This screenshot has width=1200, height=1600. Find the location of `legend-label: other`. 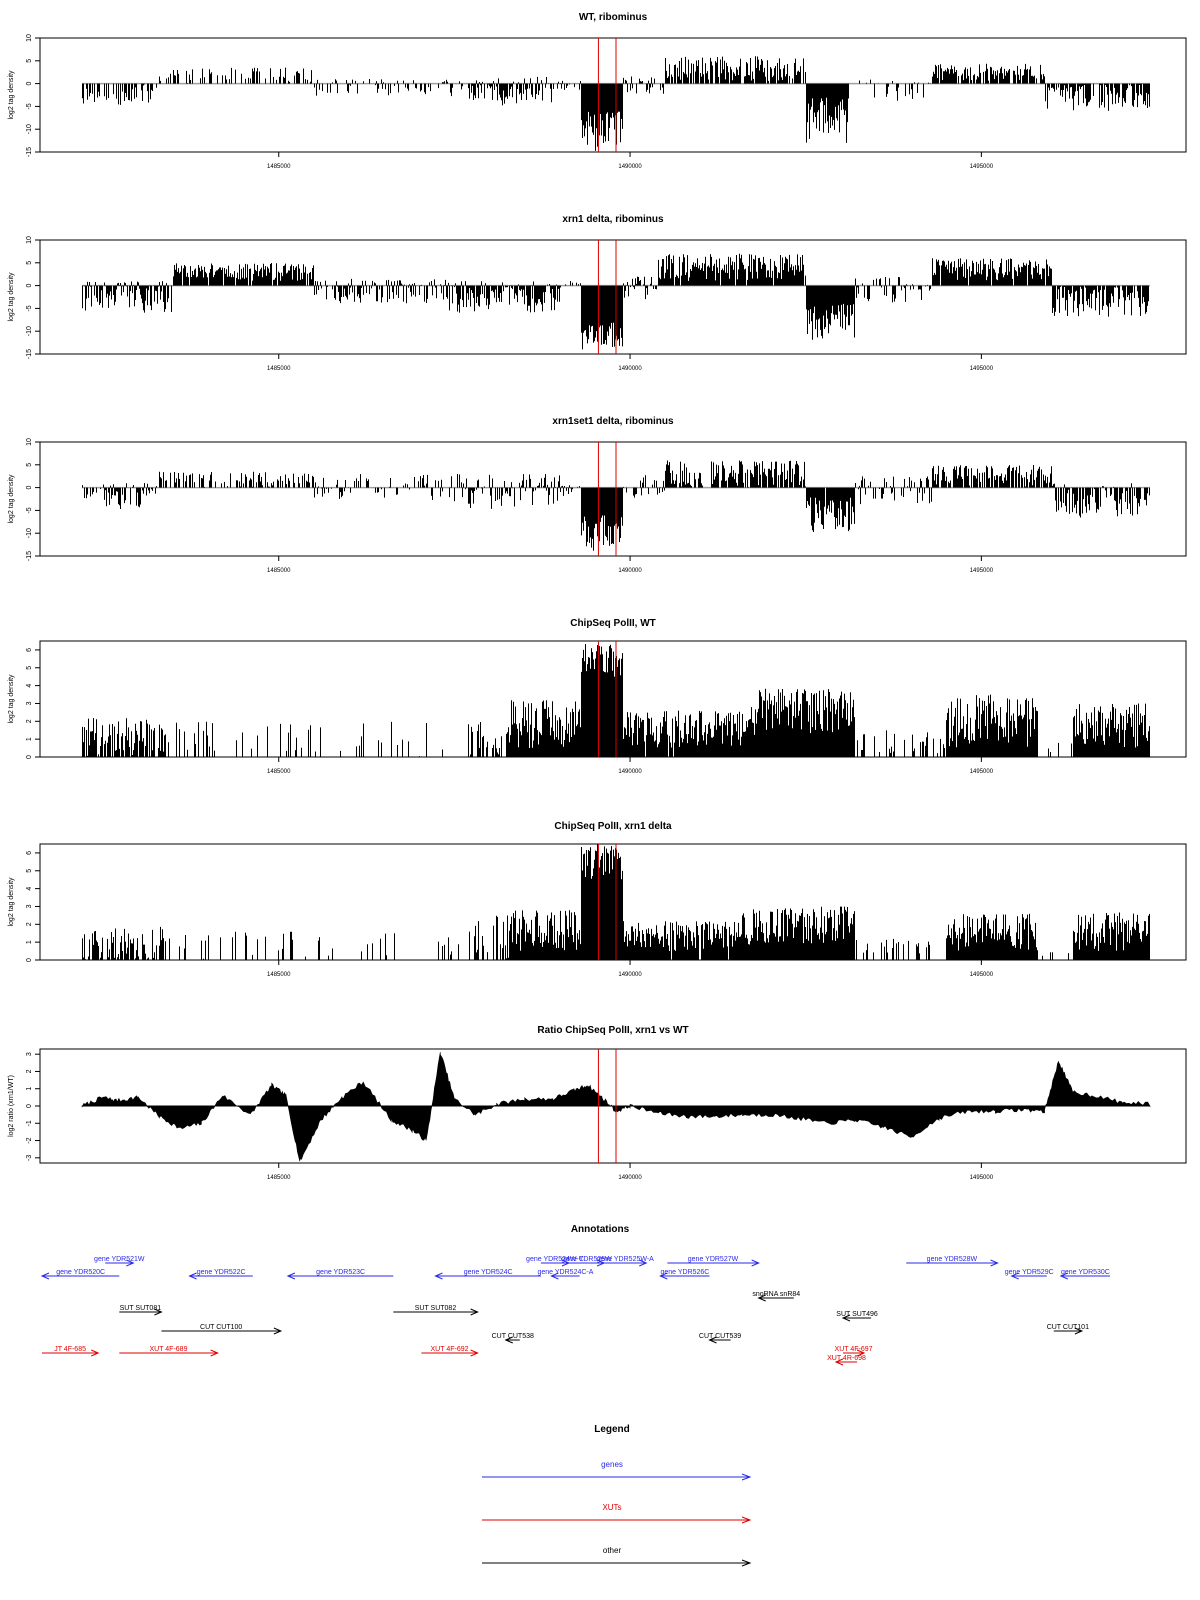

legend-label: other is located at coordinates (612, 1550).